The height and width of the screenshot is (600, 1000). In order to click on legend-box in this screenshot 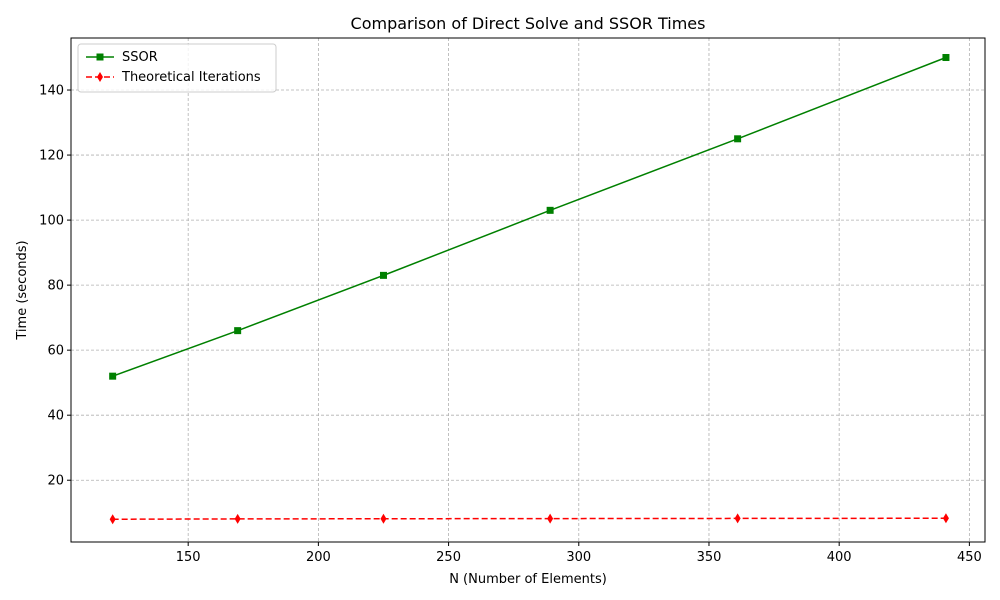, I will do `click(177, 68)`.